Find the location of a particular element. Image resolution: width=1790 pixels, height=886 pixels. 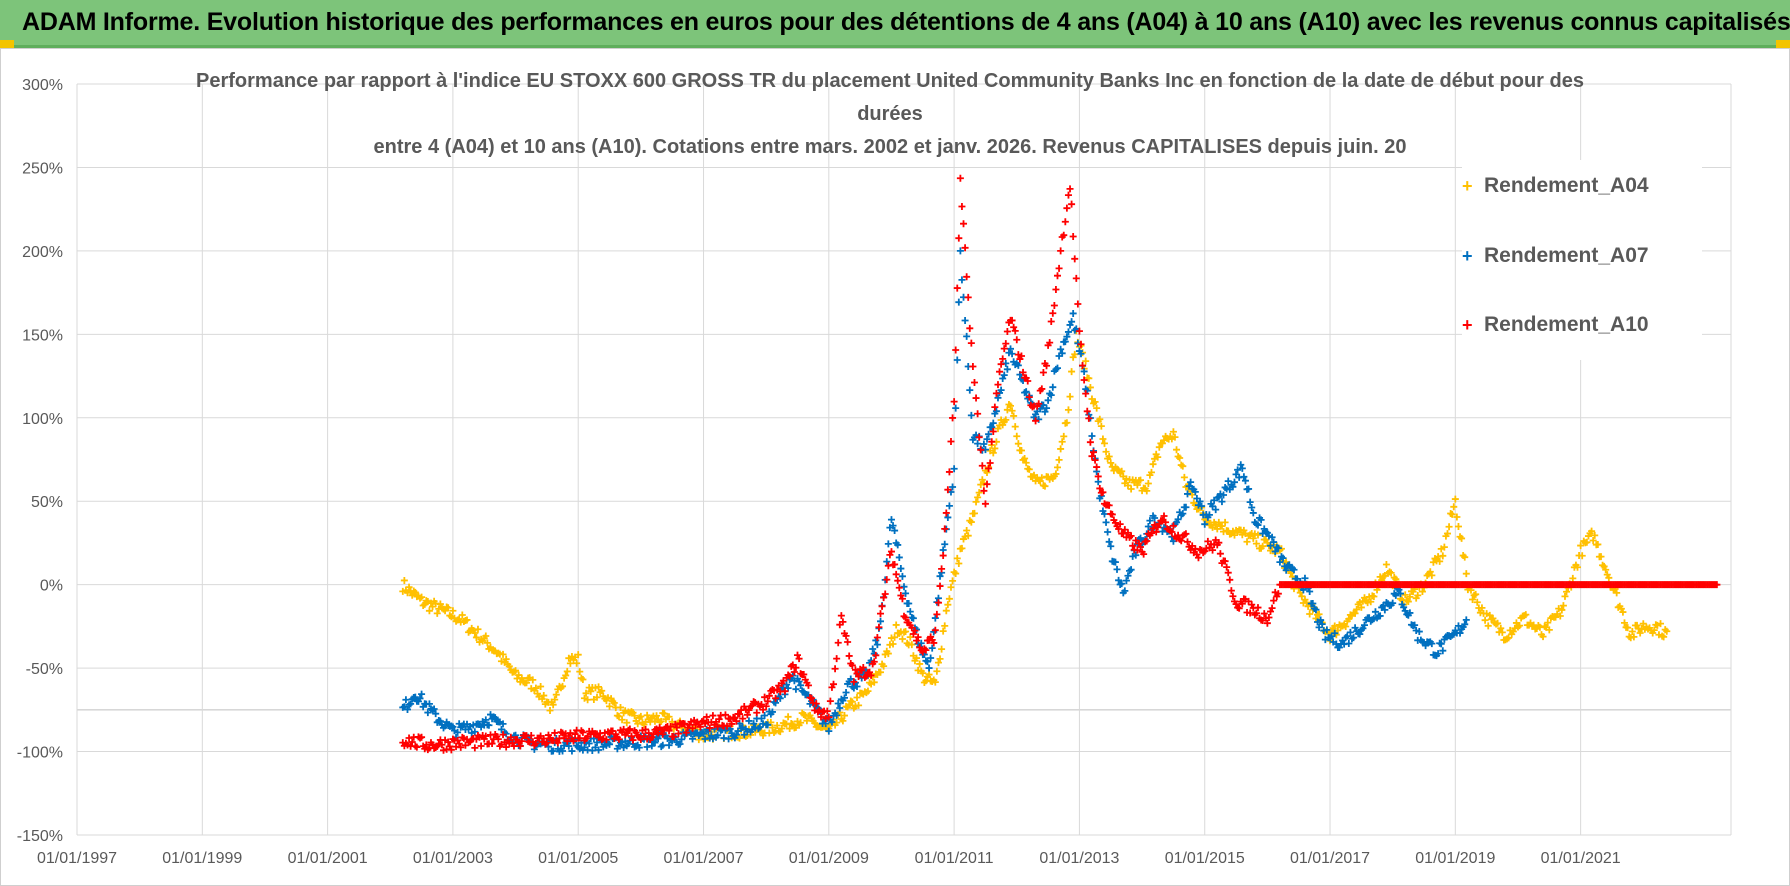

legend-marker-a07: + is located at coordinates (1467, 255).